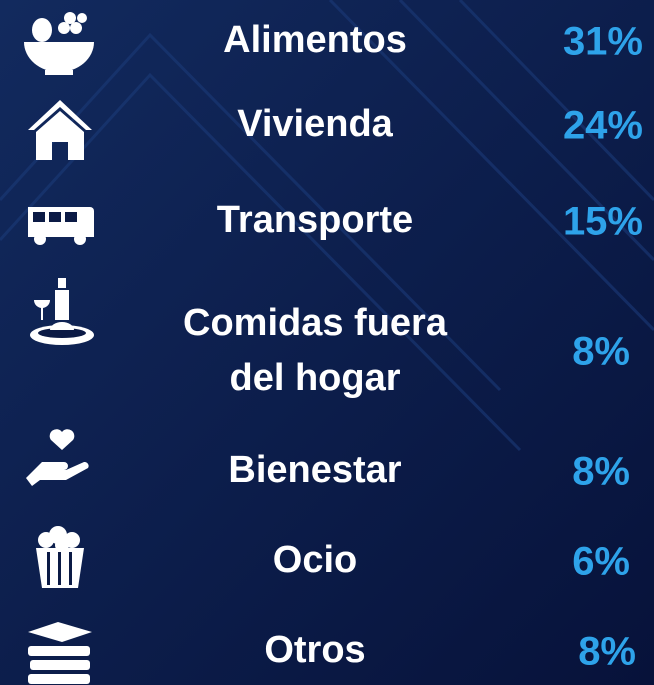 This screenshot has width=654, height=685. I want to click on row-value: 15%, so click(603, 222).